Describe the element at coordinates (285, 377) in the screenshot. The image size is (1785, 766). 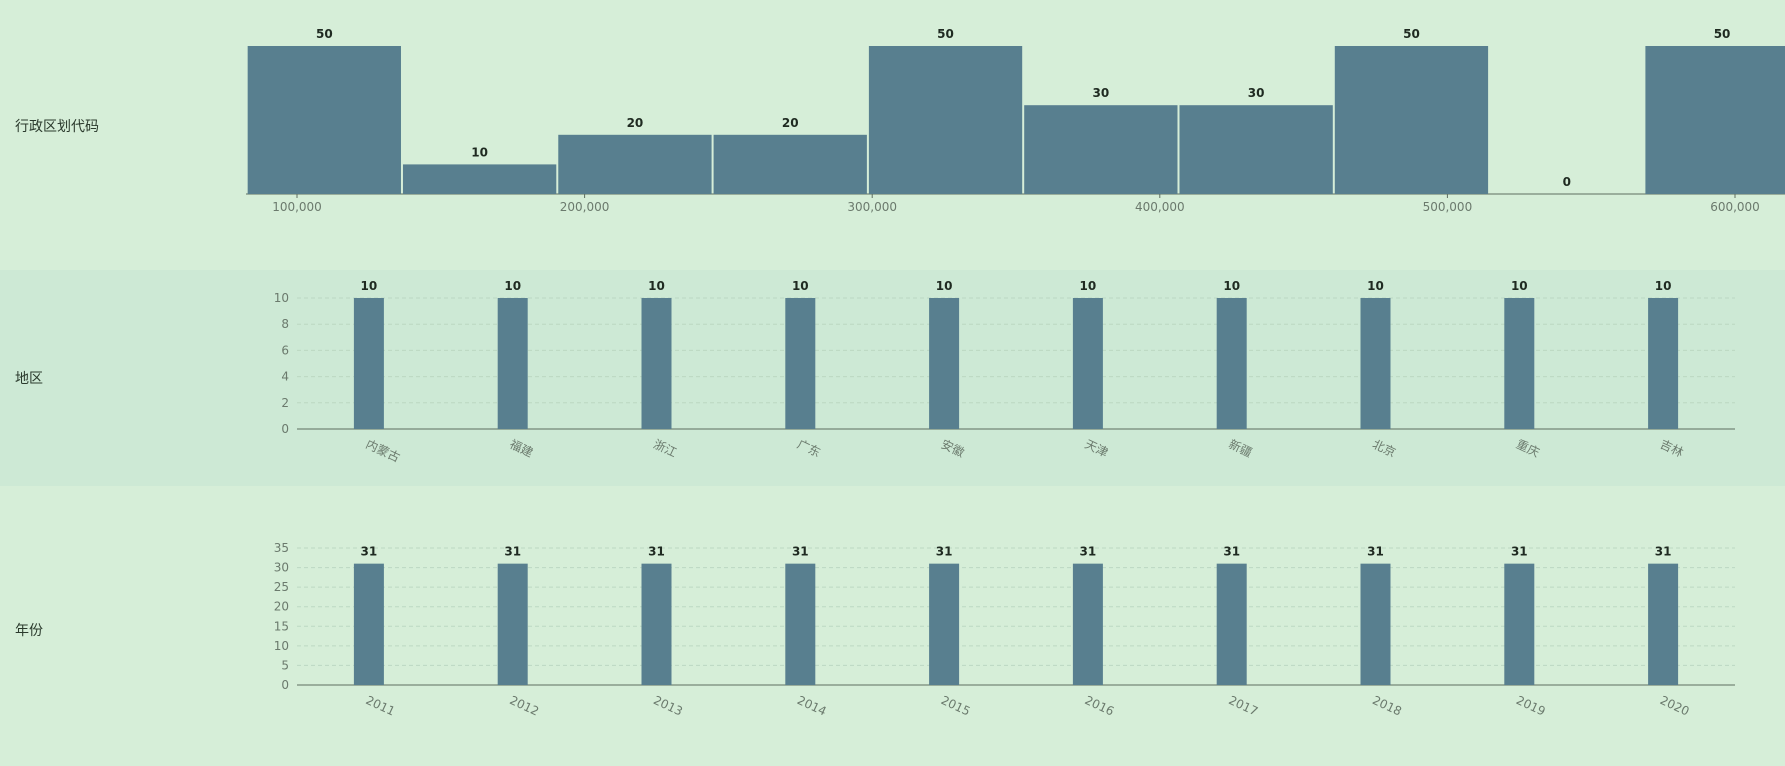
I see `y-tick-label: 4` at that location.